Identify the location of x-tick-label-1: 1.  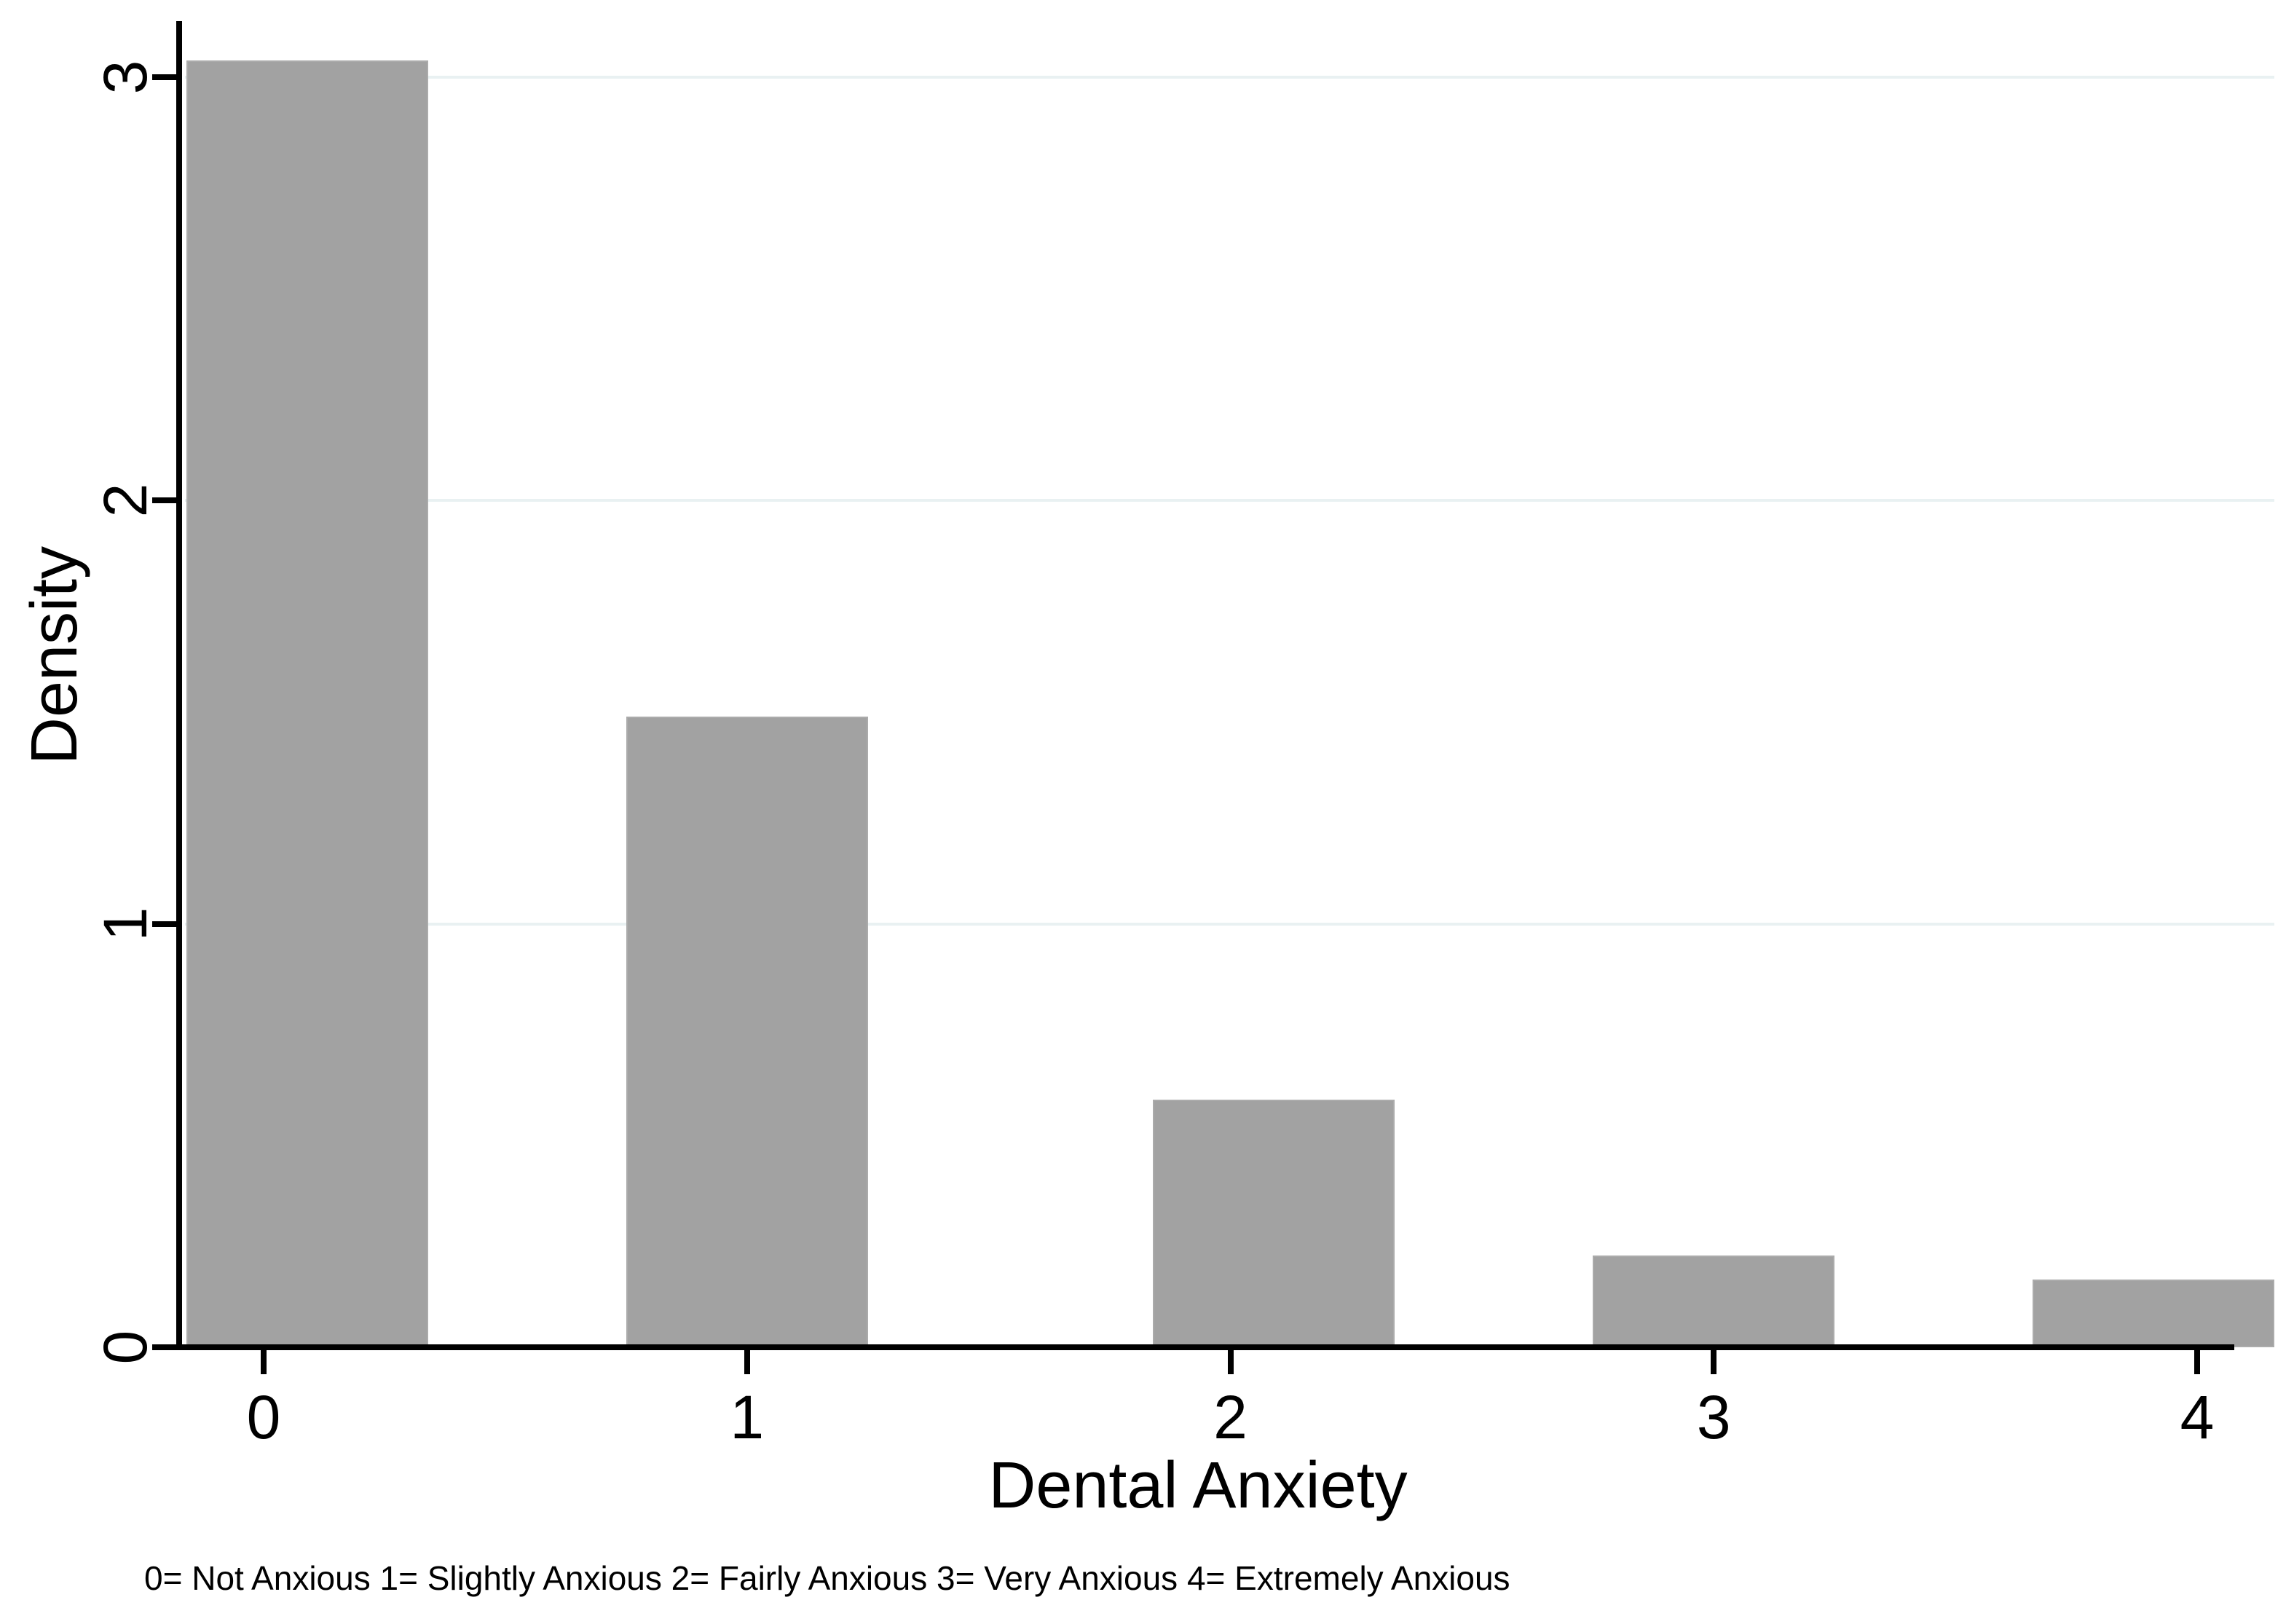
(747, 1417).